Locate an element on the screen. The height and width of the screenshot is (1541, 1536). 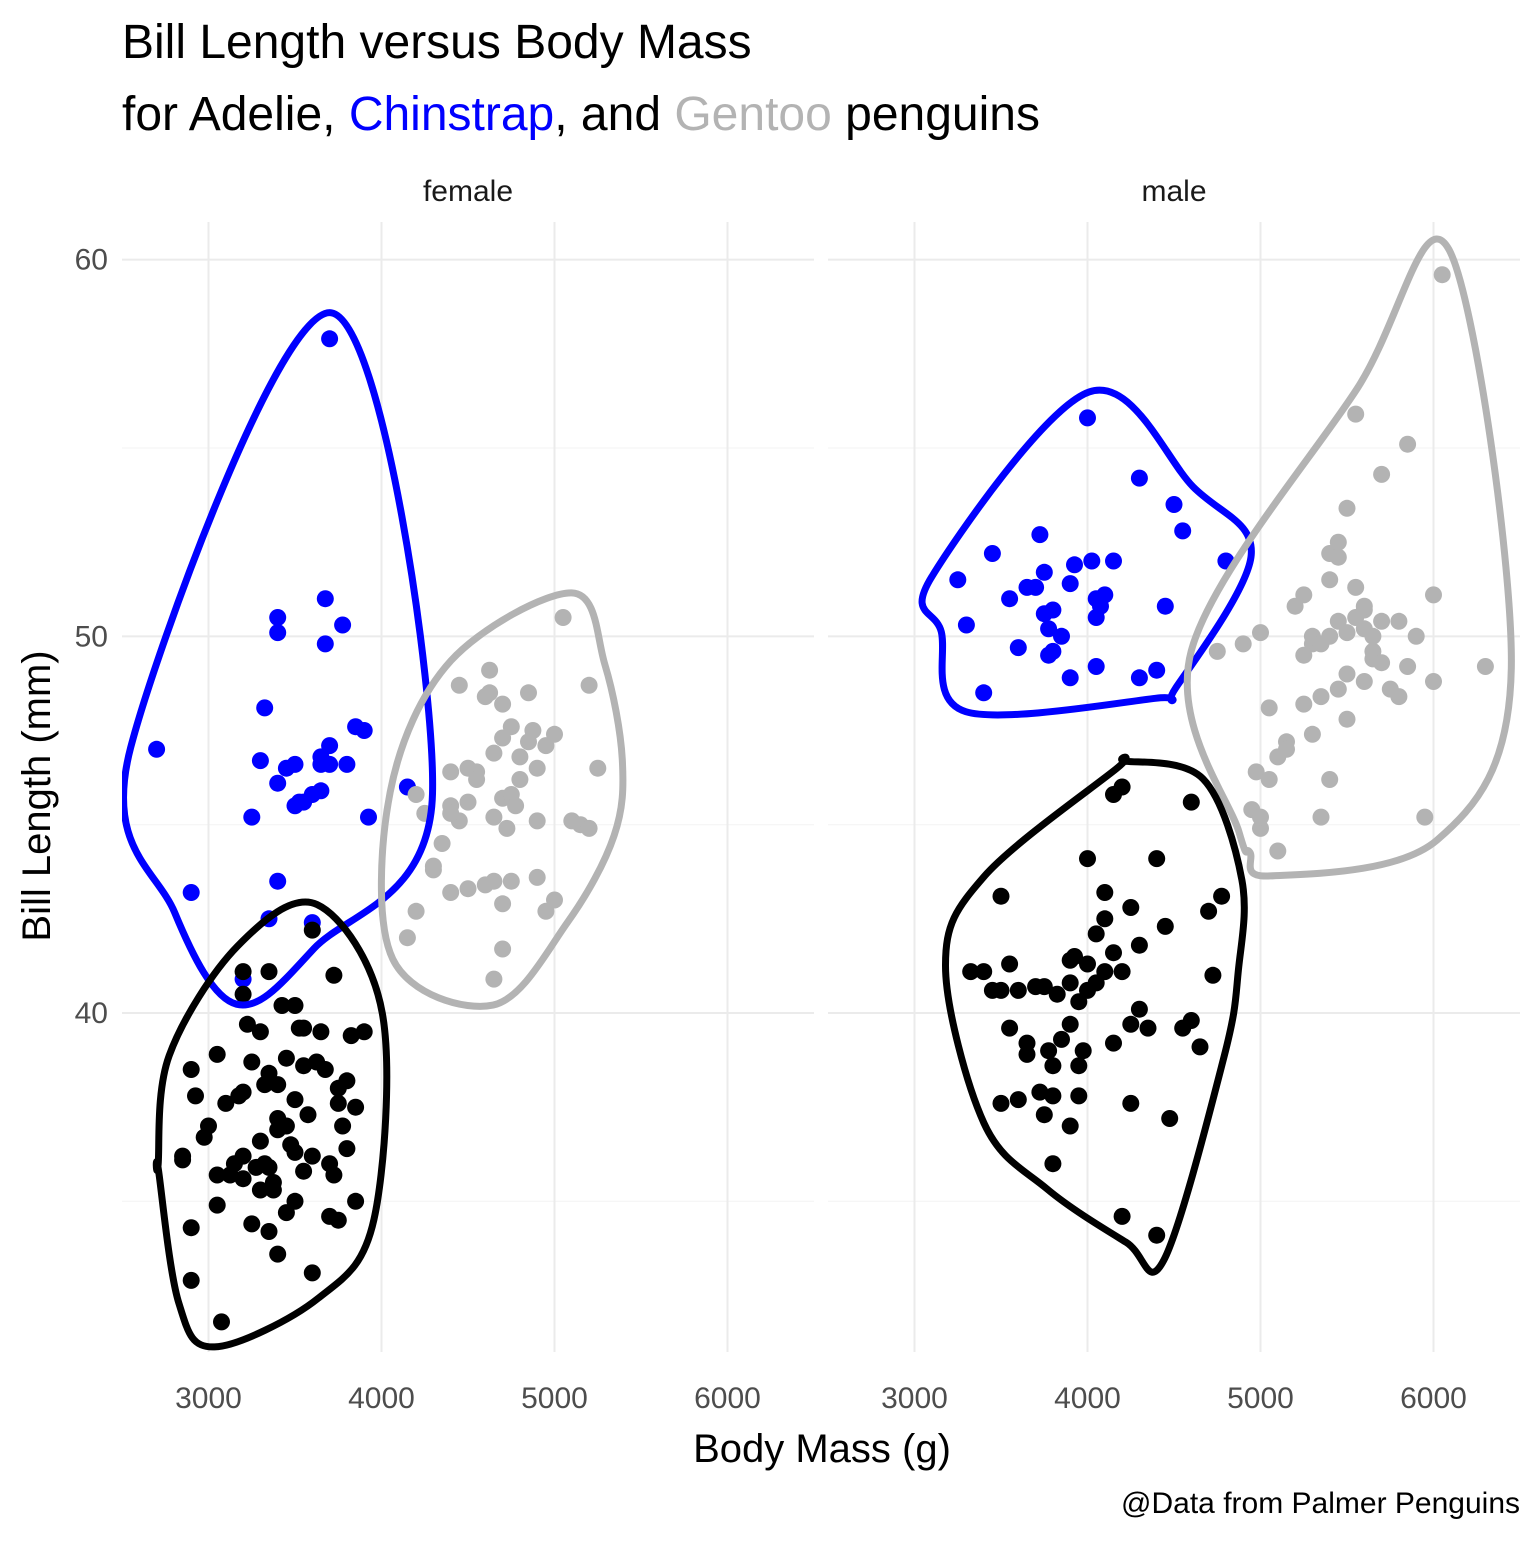
facet-label-male: male is located at coordinates (1173, 191).